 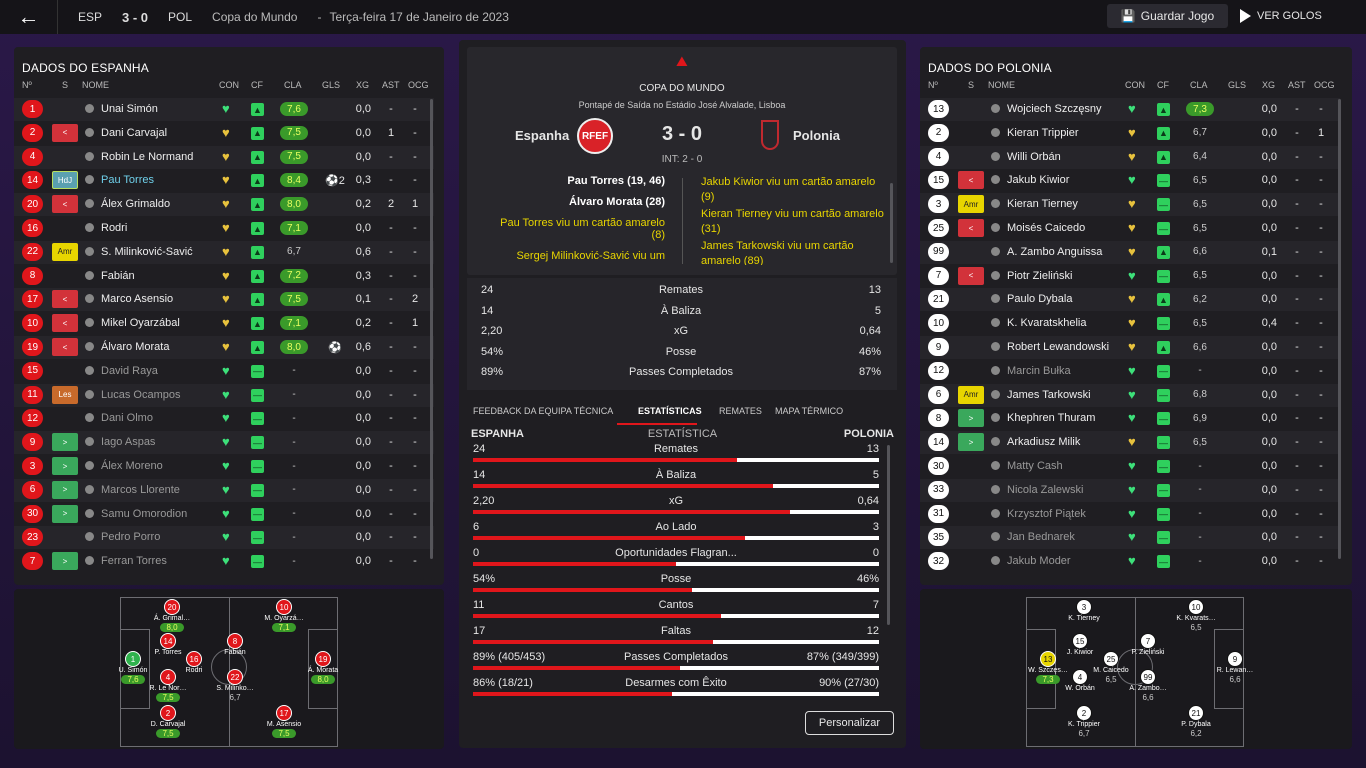 I want to click on player-row: 99 A. Zambo Anguissa ♥ ▲ 6,6 0,1 - -, so click(x=1130, y=252).